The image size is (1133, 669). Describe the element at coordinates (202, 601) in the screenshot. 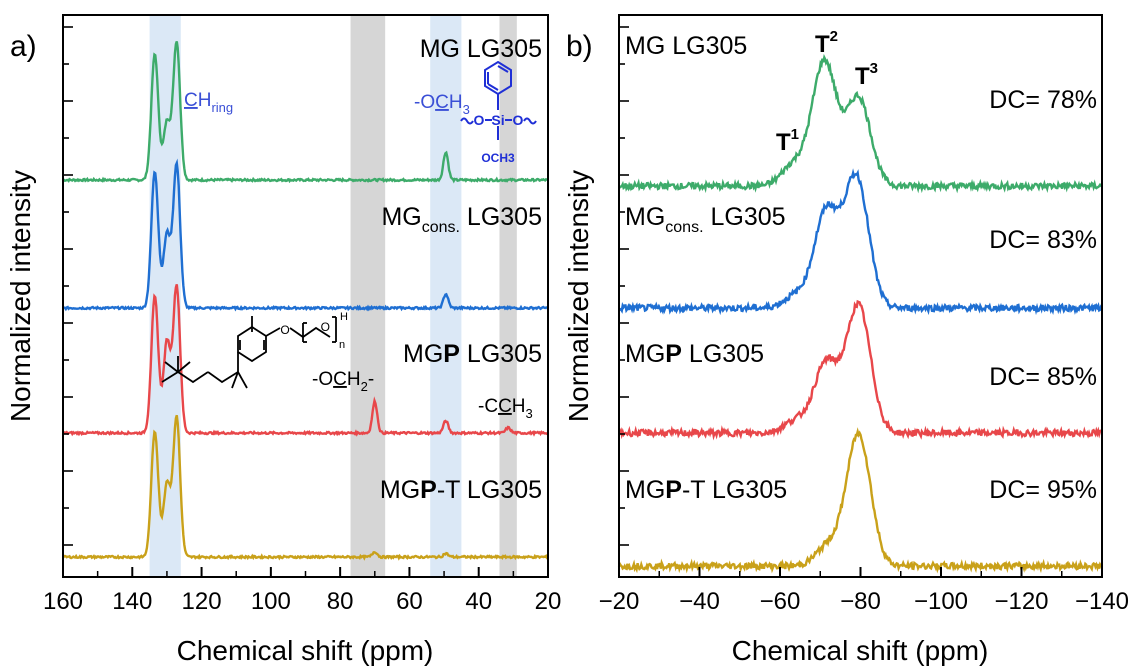

I see `x-tick-label: 120` at that location.